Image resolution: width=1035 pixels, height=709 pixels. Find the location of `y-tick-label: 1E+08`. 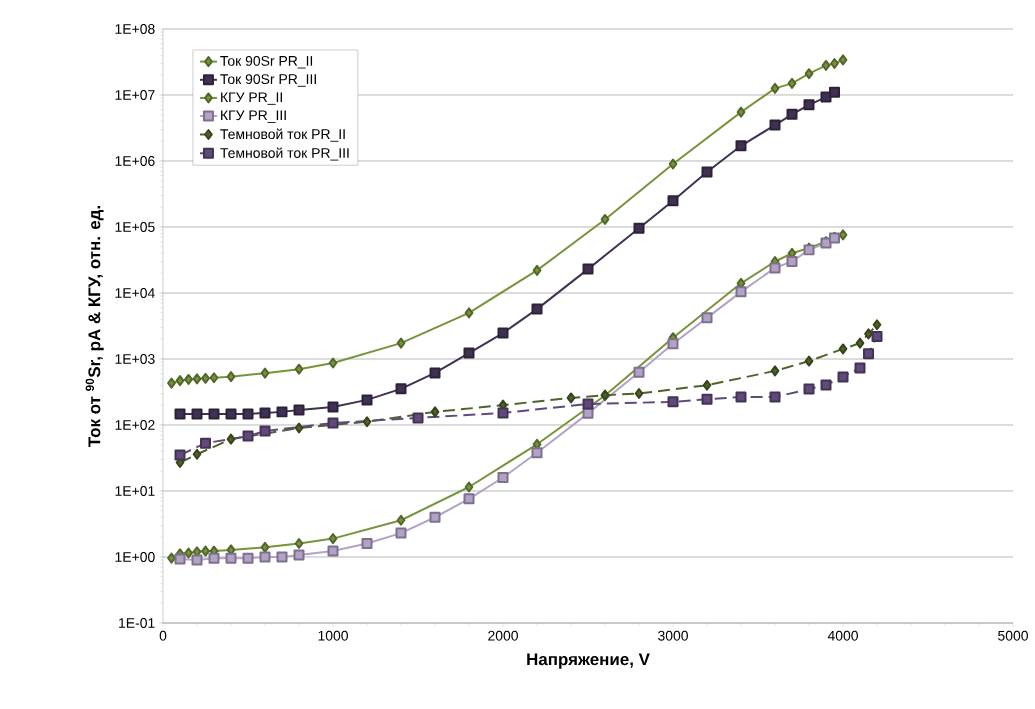

y-tick-label: 1E+08 is located at coordinates (135, 29).